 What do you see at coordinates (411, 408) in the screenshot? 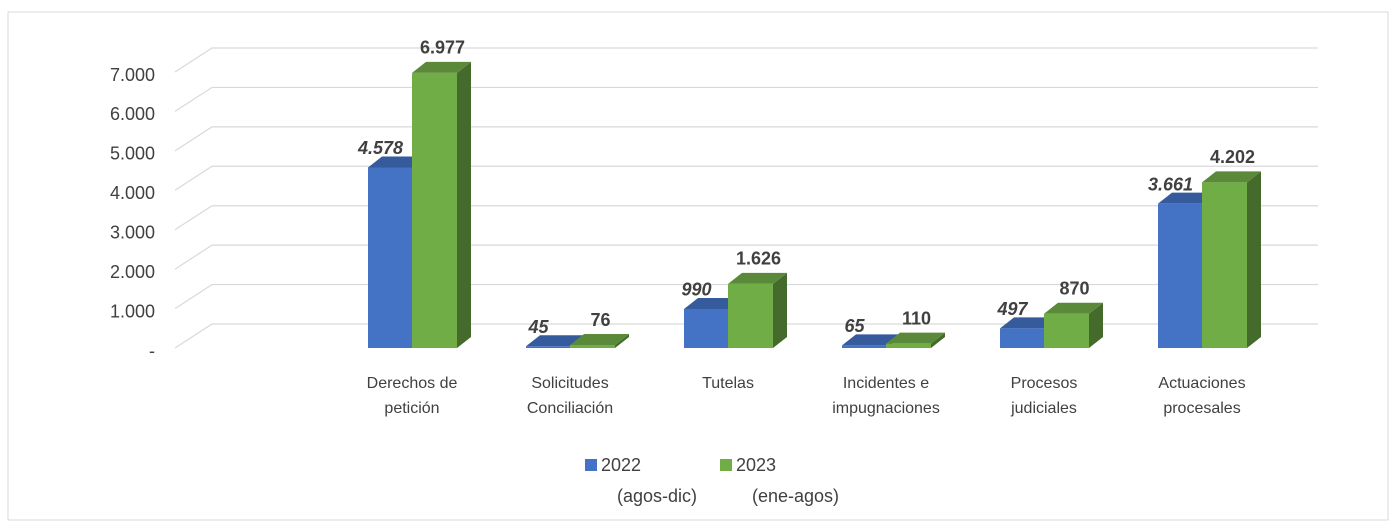
I see `x-tick-label: petición` at bounding box center [411, 408].